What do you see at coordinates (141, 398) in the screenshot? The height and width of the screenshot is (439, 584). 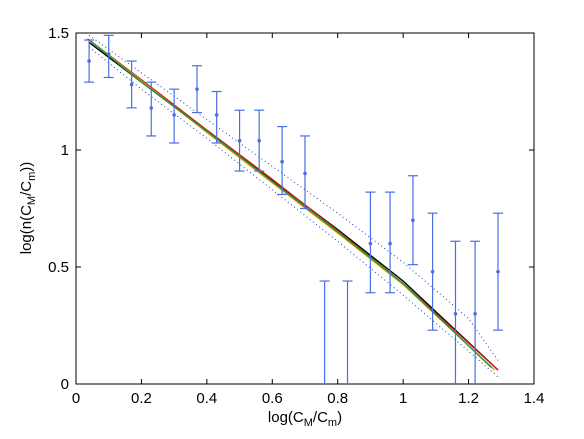 I see `x-tick-label: 0.2` at bounding box center [141, 398].